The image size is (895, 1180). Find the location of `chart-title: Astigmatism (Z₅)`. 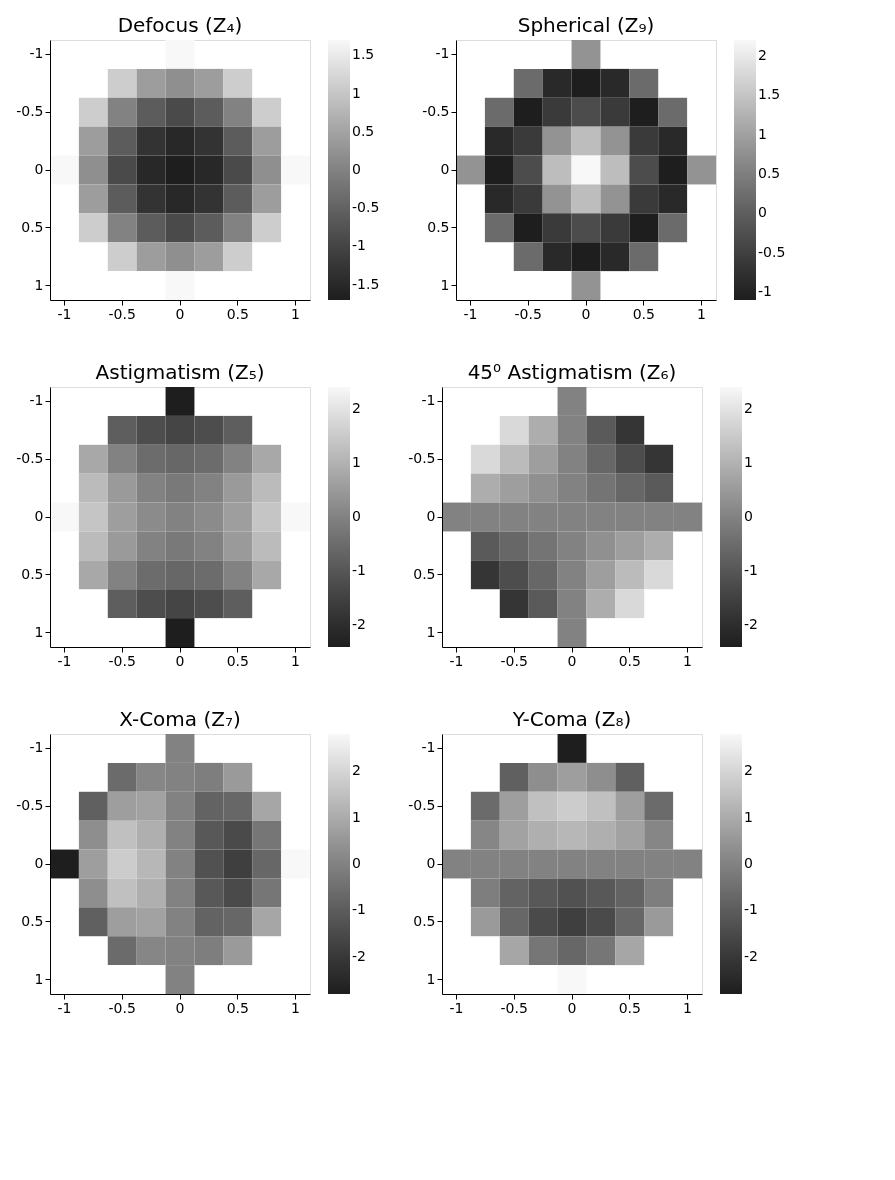

chart-title: Astigmatism (Z₅) is located at coordinates (180, 372).